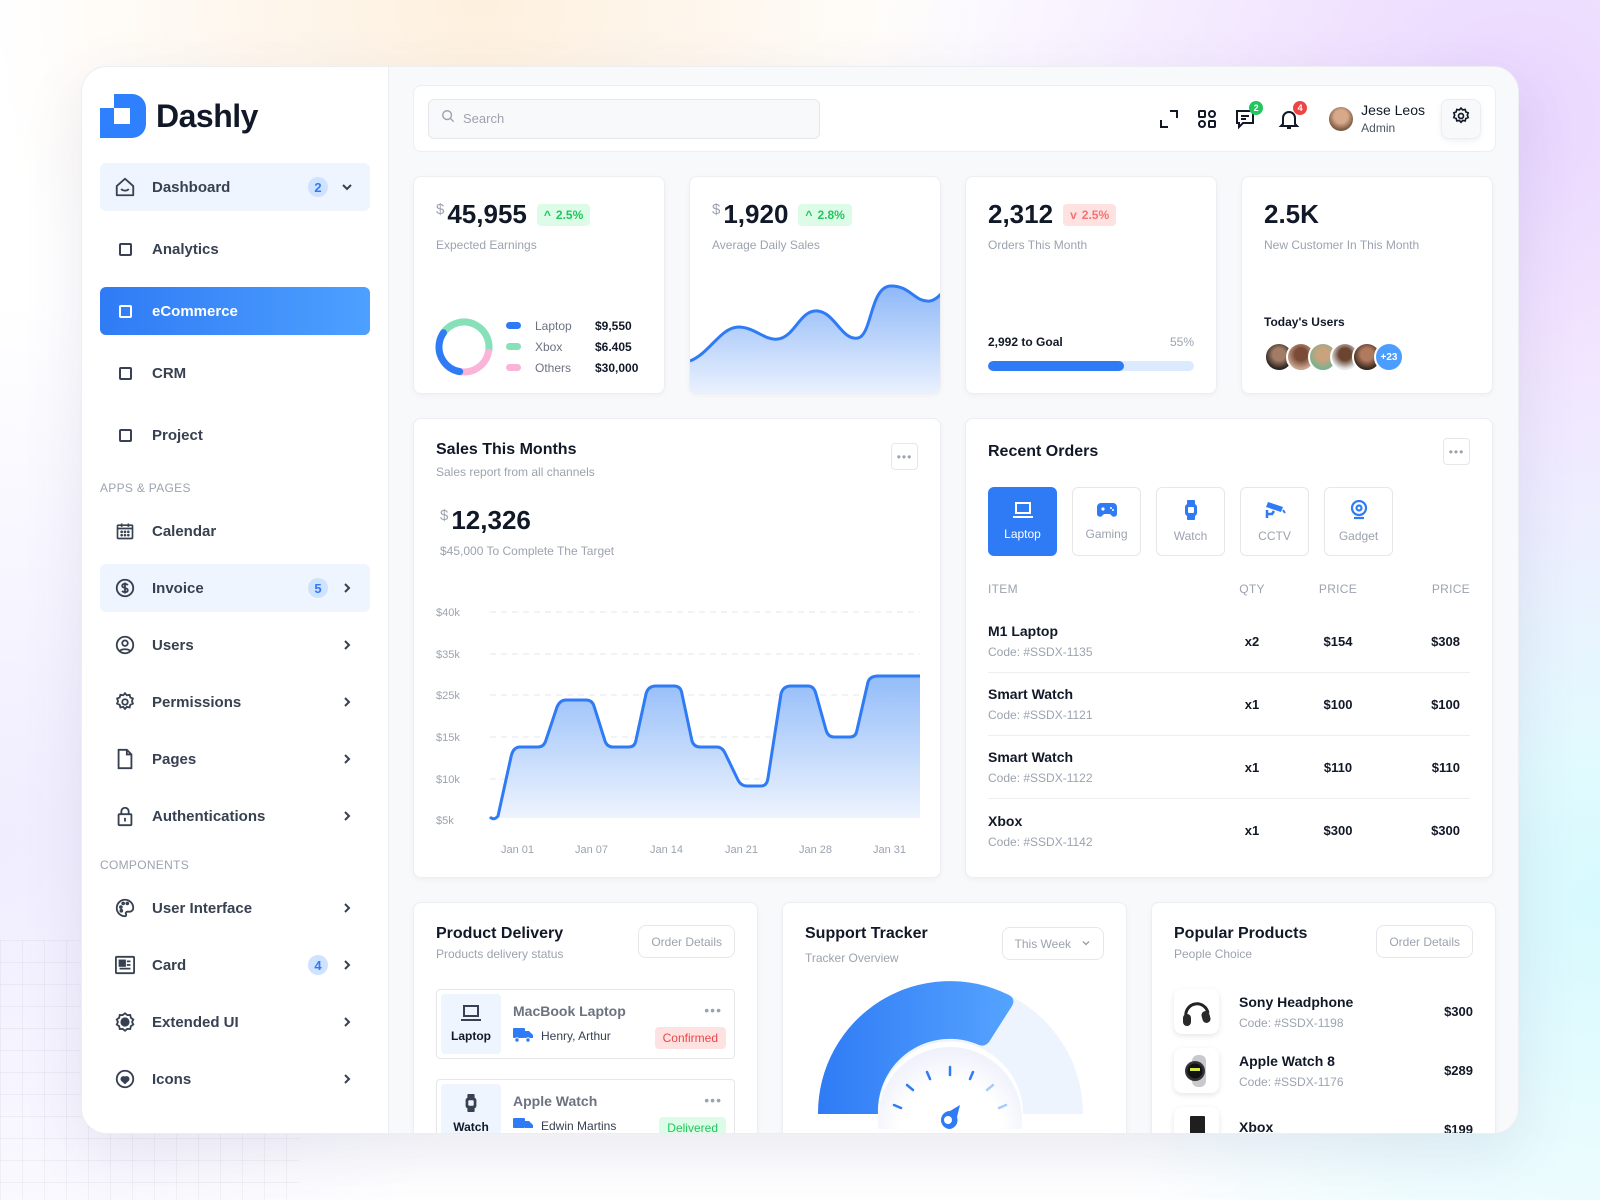  I want to click on product-item: Apple Watch 8 Code: #SSDX-1176 $289, so click(1323, 1070).